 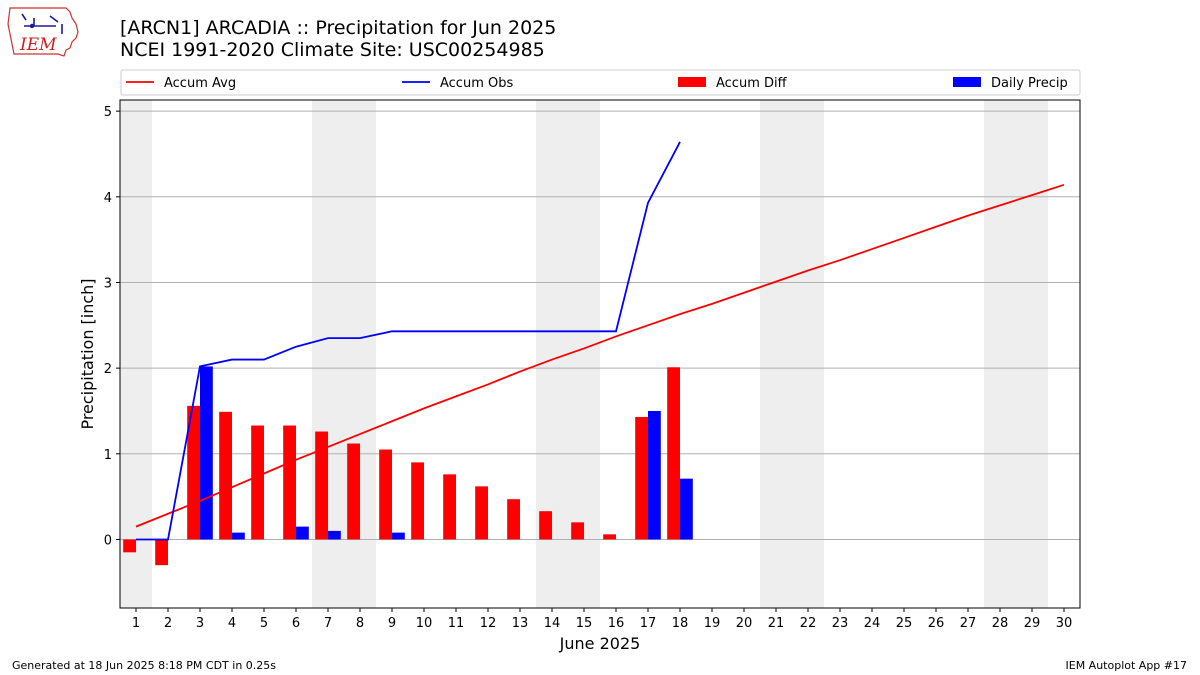 I want to click on y-tick-label: 2, so click(x=108, y=369).